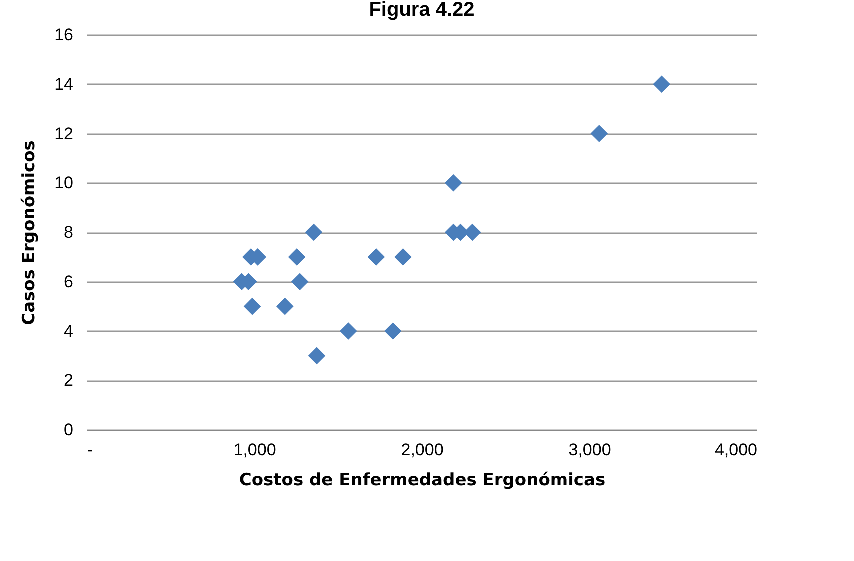  Describe the element at coordinates (255, 450) in the screenshot. I see `x-tick-label: 1,000` at that location.